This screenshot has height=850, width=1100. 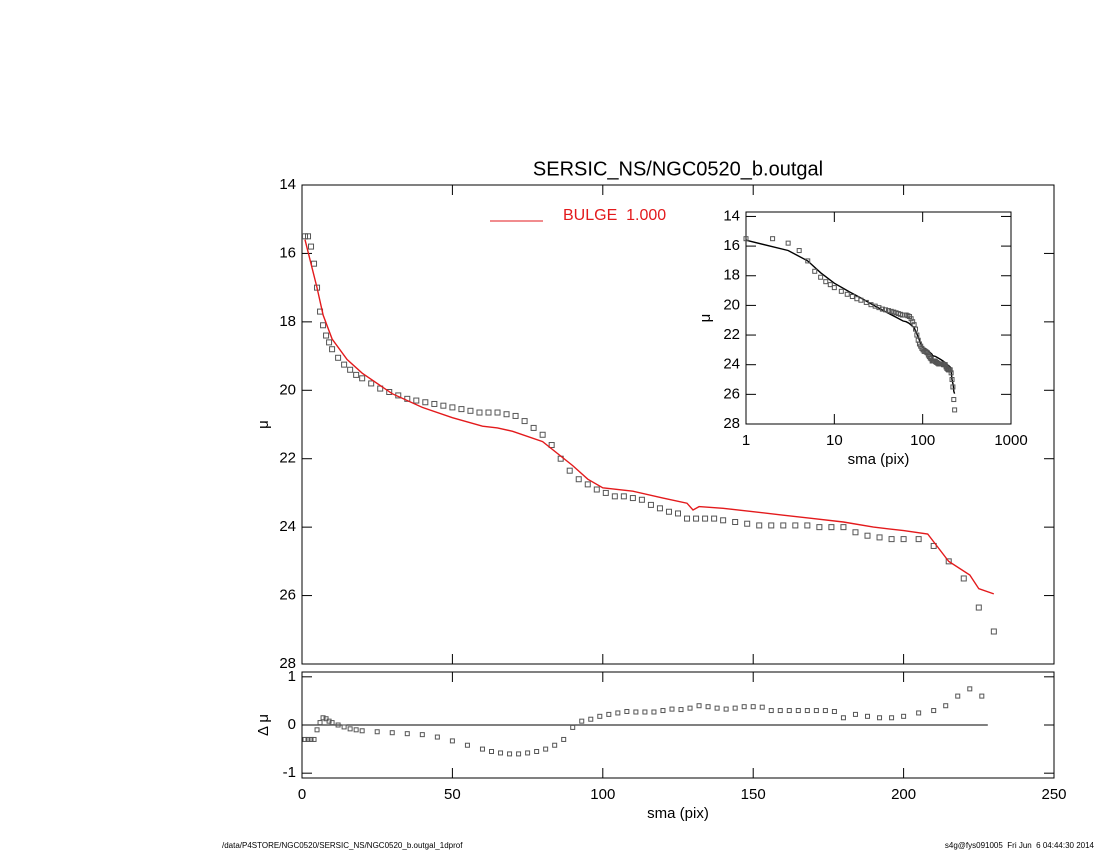 What do you see at coordinates (731, 393) in the screenshot?
I see `y-tick-label: 26` at bounding box center [731, 393].